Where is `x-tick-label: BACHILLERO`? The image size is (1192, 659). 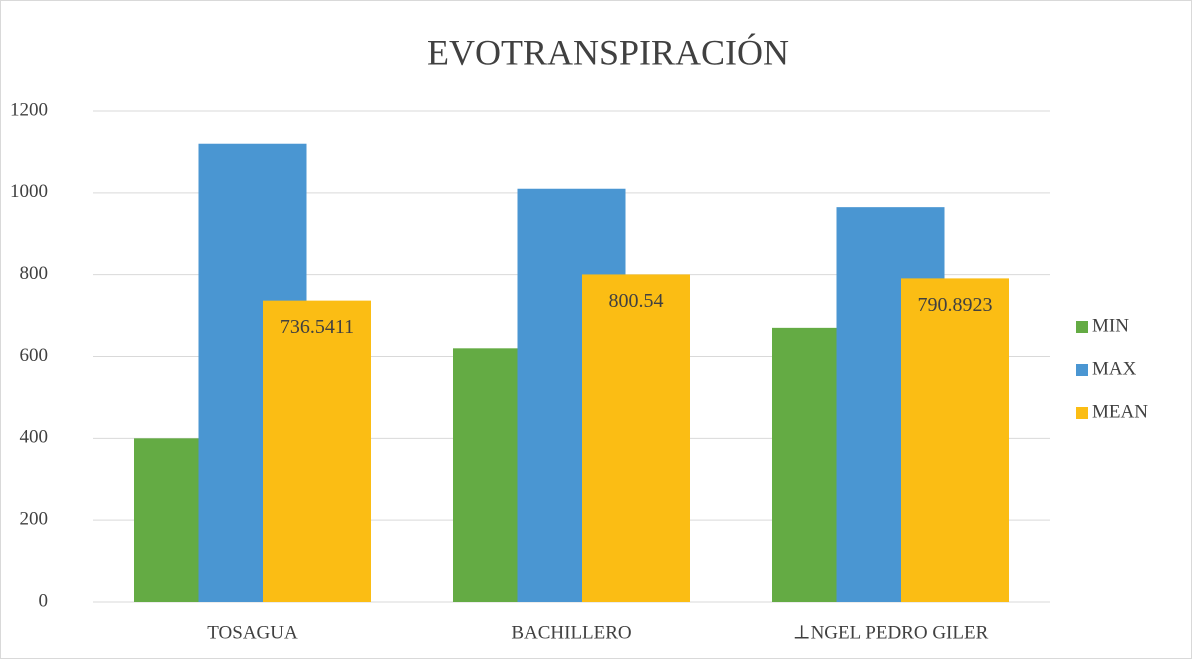
x-tick-label: BACHILLERO is located at coordinates (571, 632).